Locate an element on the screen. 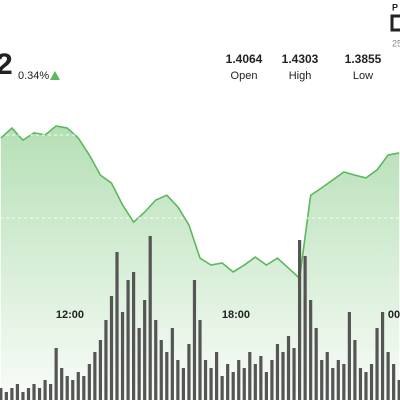  stat-value: 1.3855 is located at coordinates (363, 59).